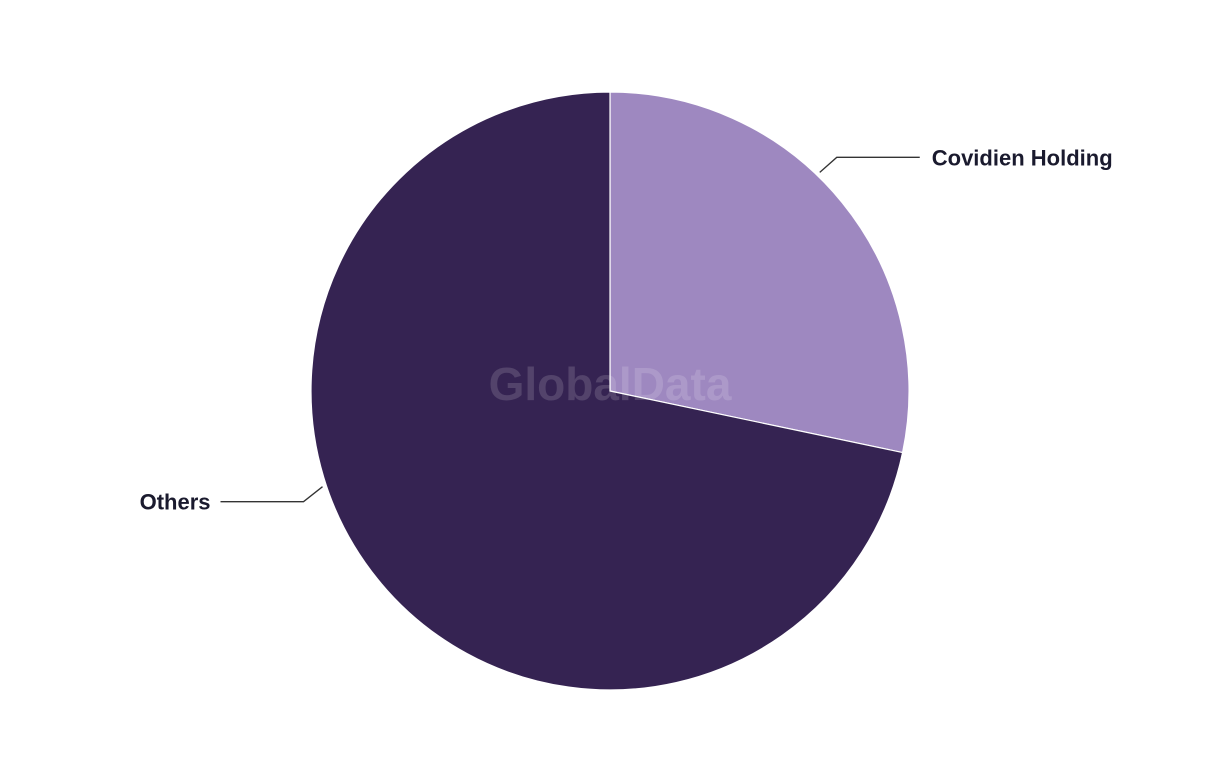  Describe the element at coordinates (759, 272) in the screenshot. I see `pie-slice-covidien-holding` at that location.